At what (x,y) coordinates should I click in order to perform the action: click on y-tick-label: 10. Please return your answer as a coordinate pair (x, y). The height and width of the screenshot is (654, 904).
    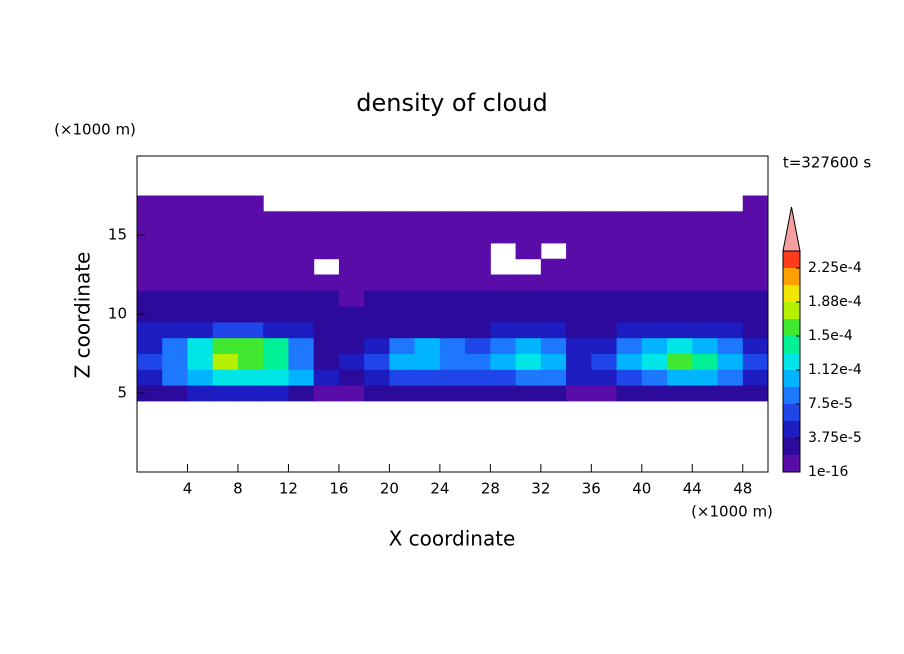
    Looking at the image, I should click on (117, 314).